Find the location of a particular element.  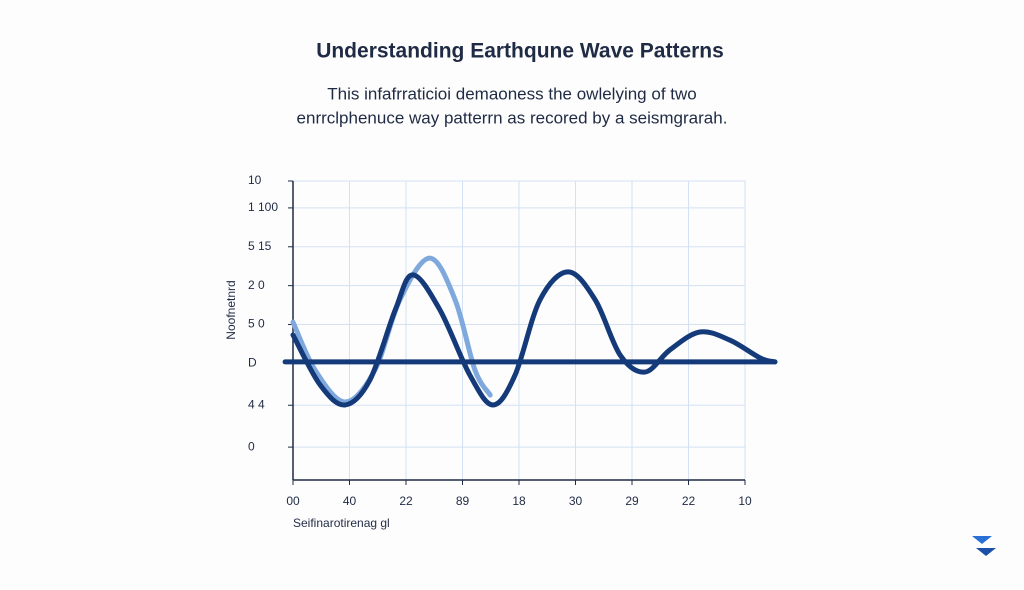

y-axis-label: Noofnetnrd is located at coordinates (231, 309).